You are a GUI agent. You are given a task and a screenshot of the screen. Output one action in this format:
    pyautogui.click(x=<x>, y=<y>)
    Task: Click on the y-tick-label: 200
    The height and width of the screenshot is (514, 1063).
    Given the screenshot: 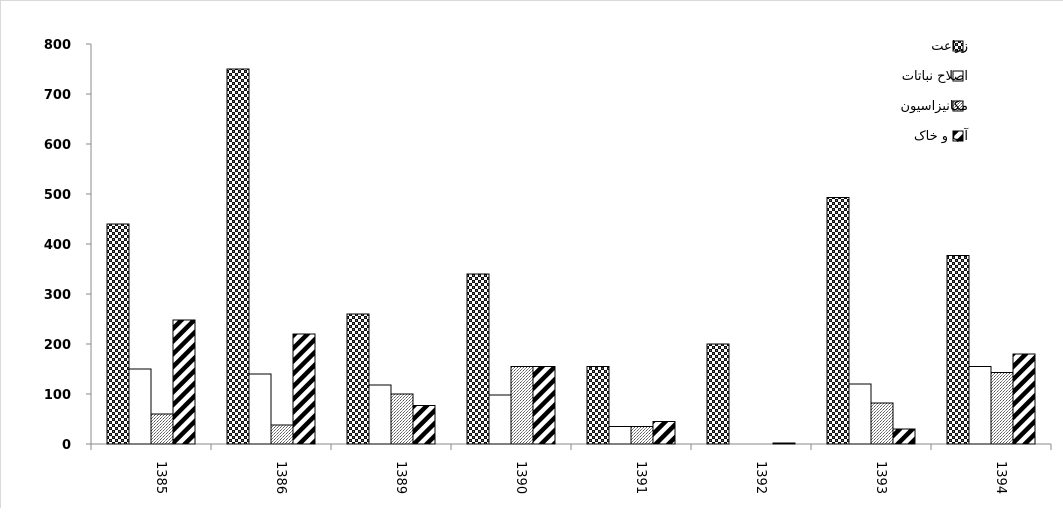 What is the action you would take?
    pyautogui.click(x=57, y=345)
    